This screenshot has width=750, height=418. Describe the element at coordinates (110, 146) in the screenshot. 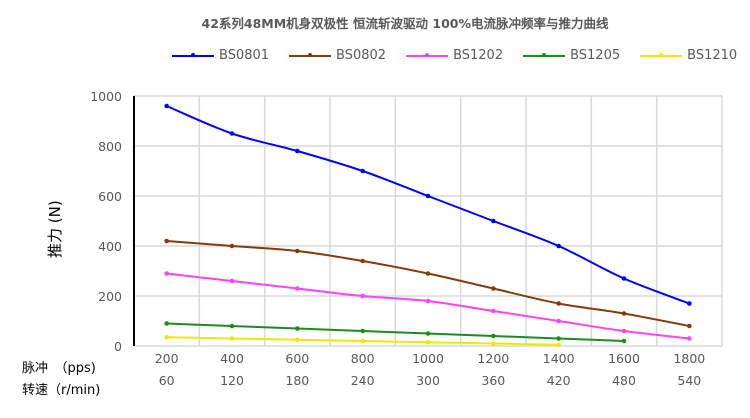

I see `y-tick-label: 800` at that location.